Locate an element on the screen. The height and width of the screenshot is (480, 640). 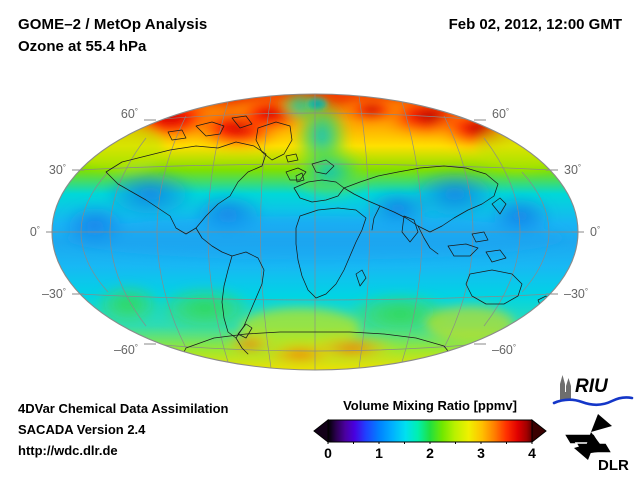
riu-wave-icon is located at coordinates (593, 401).